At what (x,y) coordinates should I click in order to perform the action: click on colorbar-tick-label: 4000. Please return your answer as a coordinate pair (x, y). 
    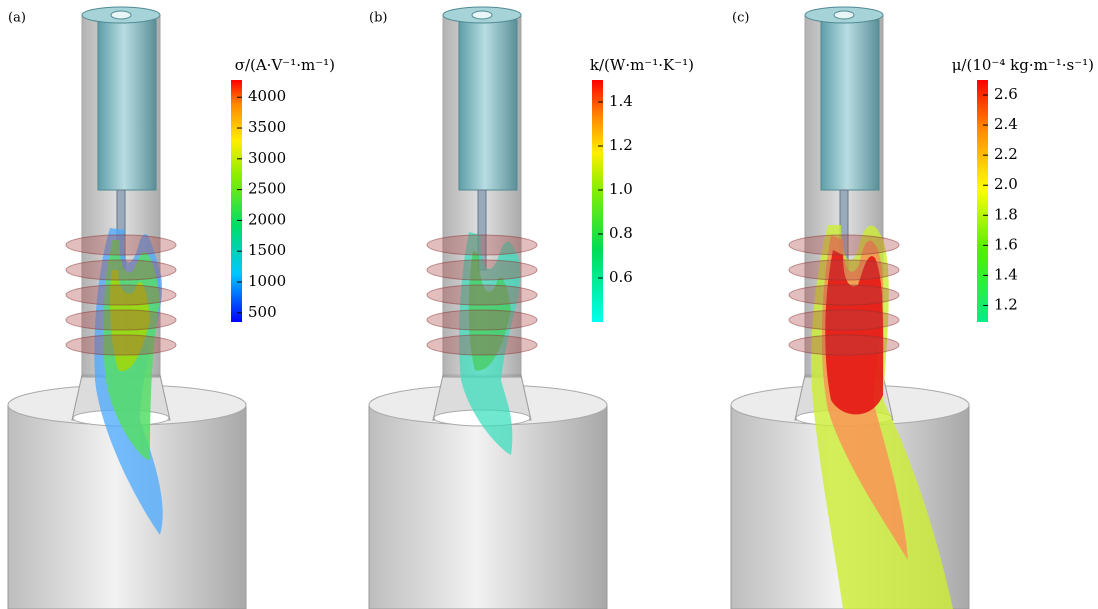
    Looking at the image, I should click on (267, 96).